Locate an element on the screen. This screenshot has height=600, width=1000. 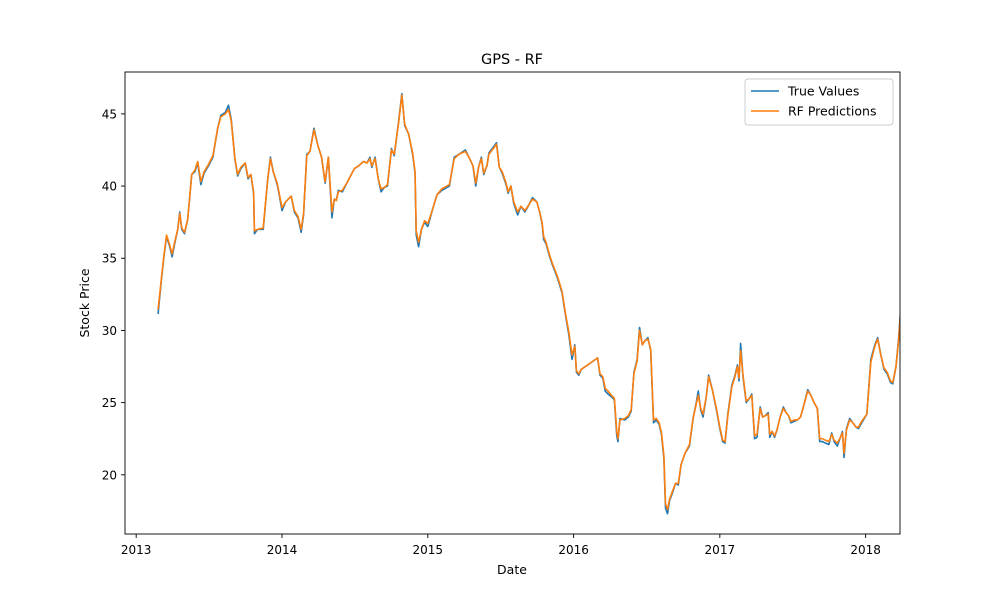
x-axis-label: Date is located at coordinates (512, 569).